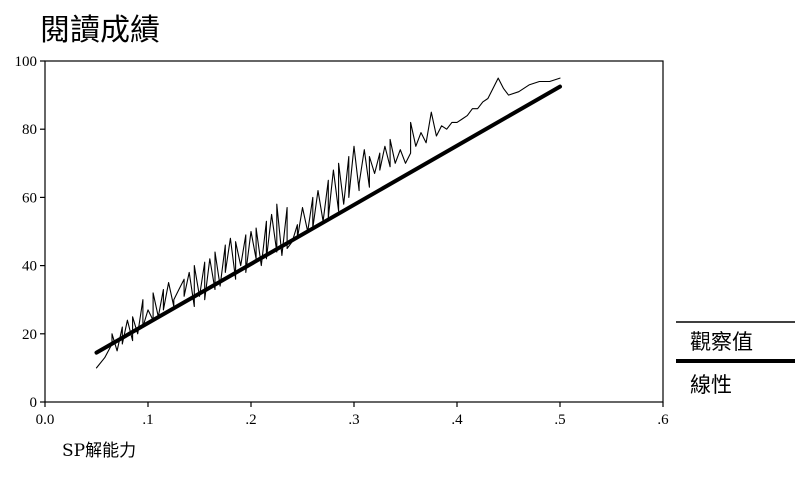 The image size is (795, 481). Describe the element at coordinates (29, 335) in the screenshot. I see `y-tick-label: 20` at that location.